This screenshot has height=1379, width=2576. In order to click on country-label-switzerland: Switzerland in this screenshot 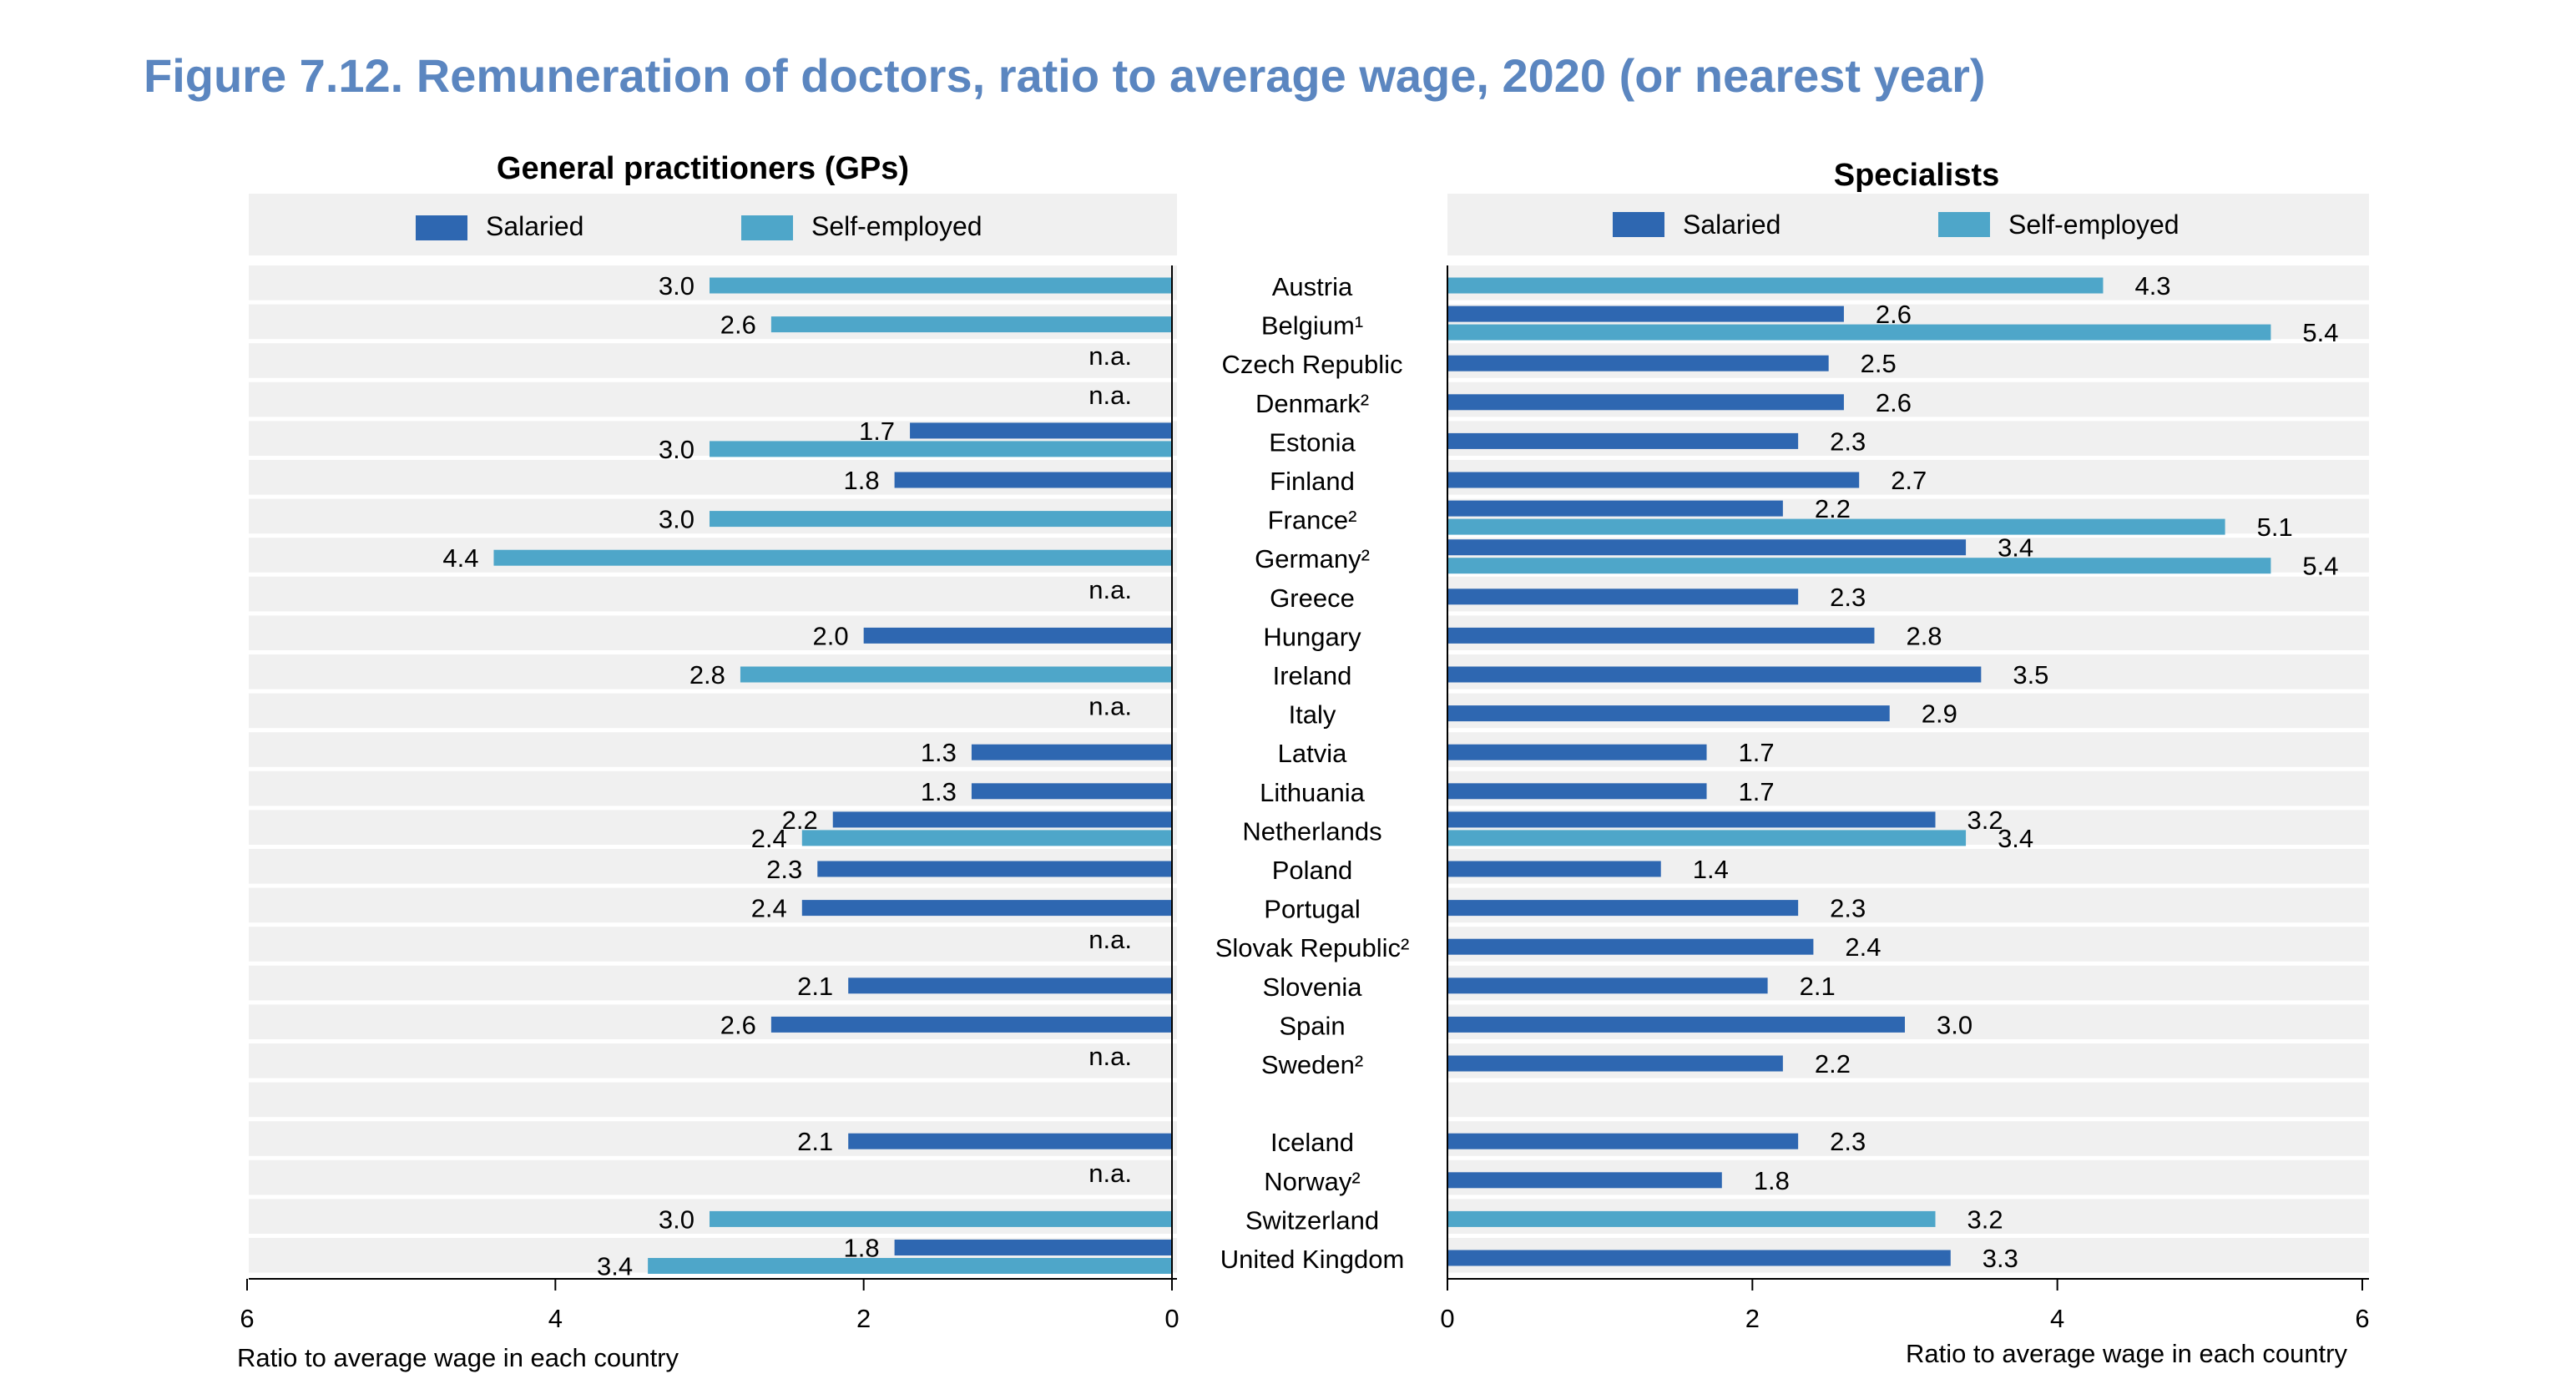, I will do `click(1312, 1220)`.